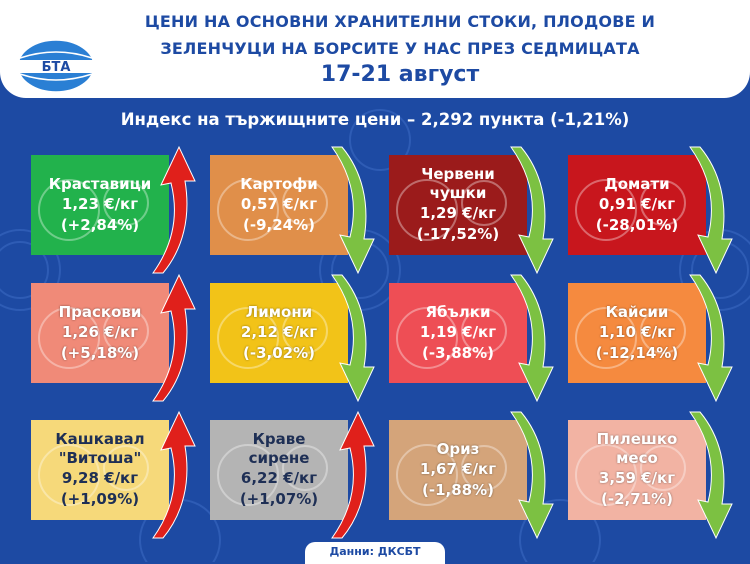 This screenshot has height=564, width=750. What do you see at coordinates (279, 224) in the screenshot?
I see `item-change: (-9,24%)` at bounding box center [279, 224].